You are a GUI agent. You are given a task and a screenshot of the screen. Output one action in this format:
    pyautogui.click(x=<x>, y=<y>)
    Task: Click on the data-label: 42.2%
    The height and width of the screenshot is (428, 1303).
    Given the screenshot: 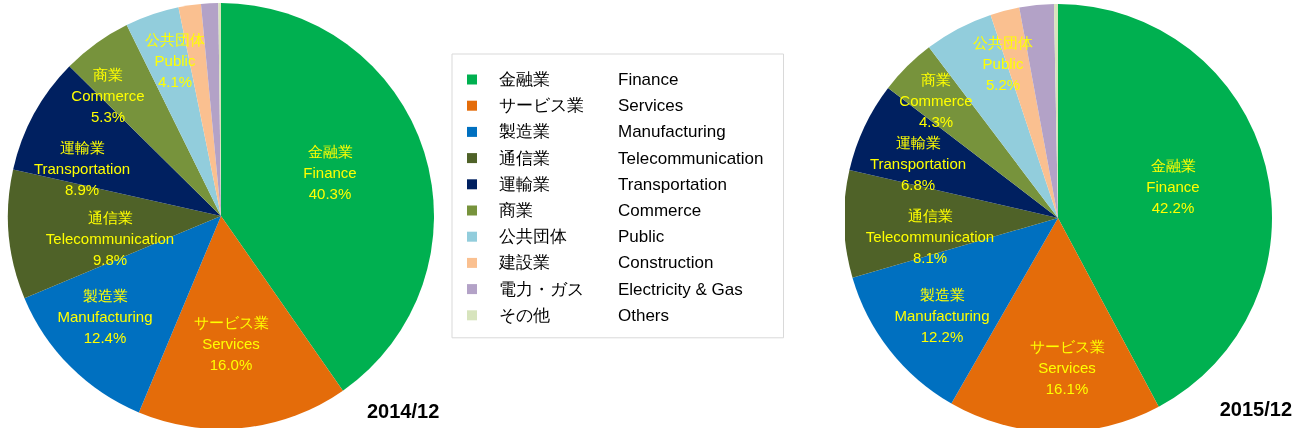 What is the action you would take?
    pyautogui.click(x=1173, y=207)
    